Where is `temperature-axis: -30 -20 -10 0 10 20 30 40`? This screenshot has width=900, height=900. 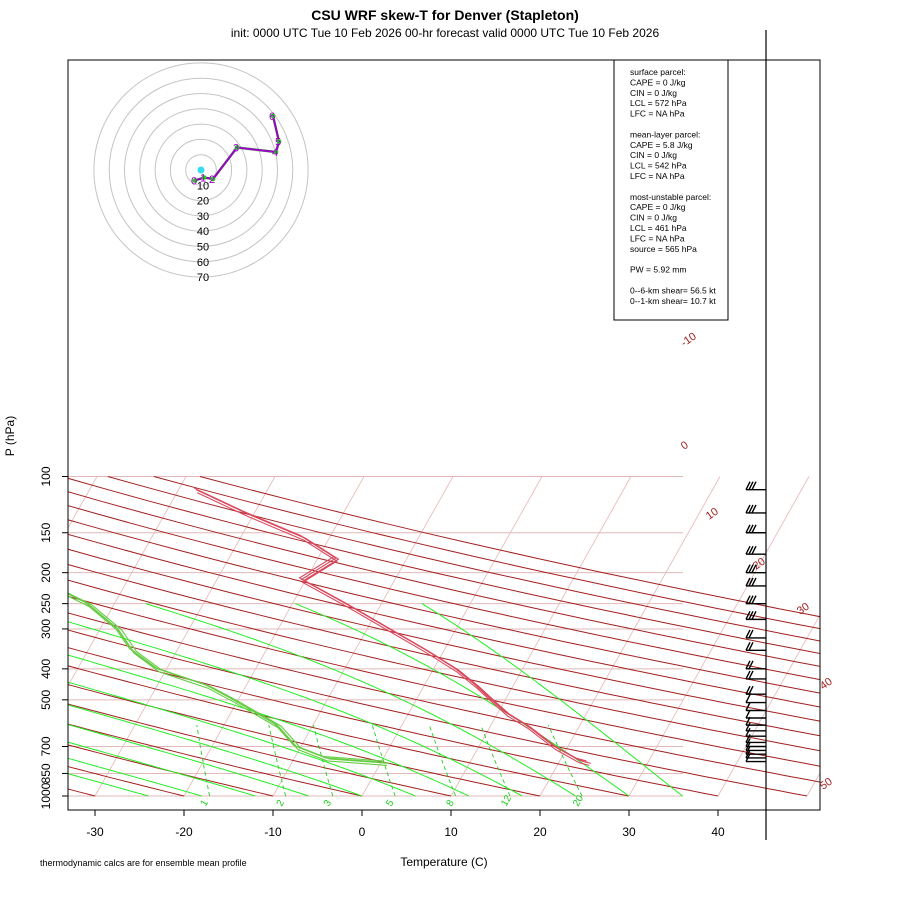 temperature-axis: -30 -20 -10 0 10 20 30 40 is located at coordinates (405, 824).